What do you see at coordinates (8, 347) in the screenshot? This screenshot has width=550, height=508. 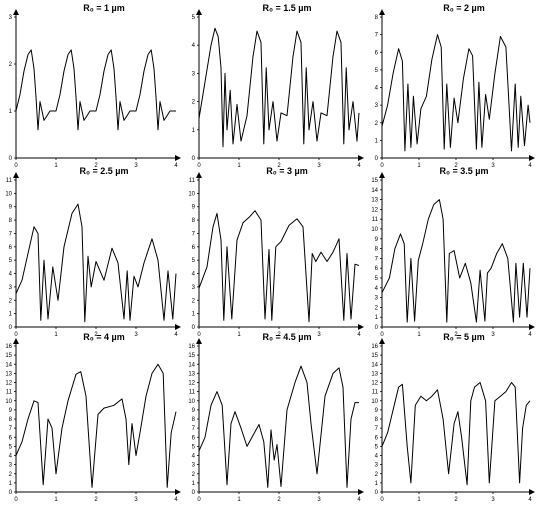 I see `y-tick-label: 16` at bounding box center [8, 347].